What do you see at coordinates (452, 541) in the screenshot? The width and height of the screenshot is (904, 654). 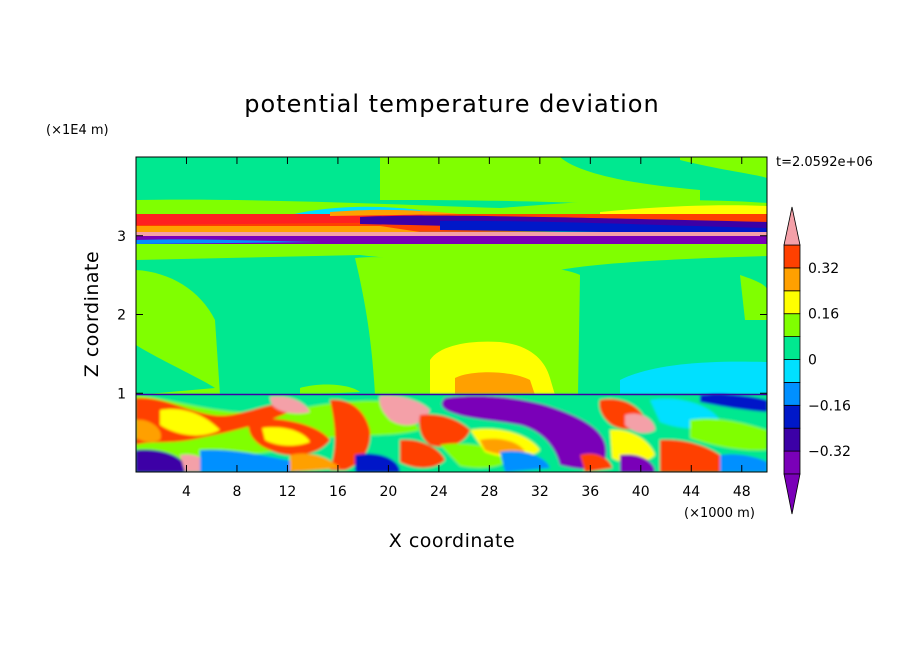 I see `x-axis-label: X coordinate` at bounding box center [452, 541].